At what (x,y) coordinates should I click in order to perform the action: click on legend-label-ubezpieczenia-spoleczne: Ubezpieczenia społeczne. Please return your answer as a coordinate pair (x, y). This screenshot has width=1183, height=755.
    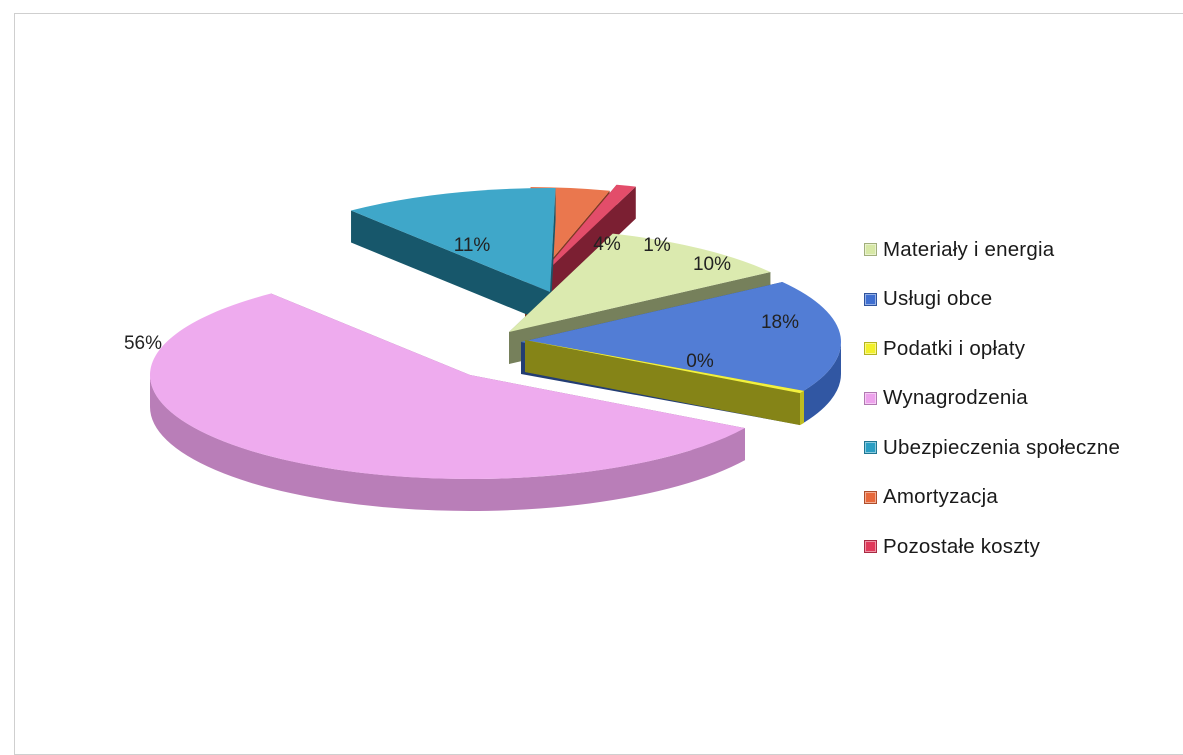
    Looking at the image, I should click on (1001, 448).